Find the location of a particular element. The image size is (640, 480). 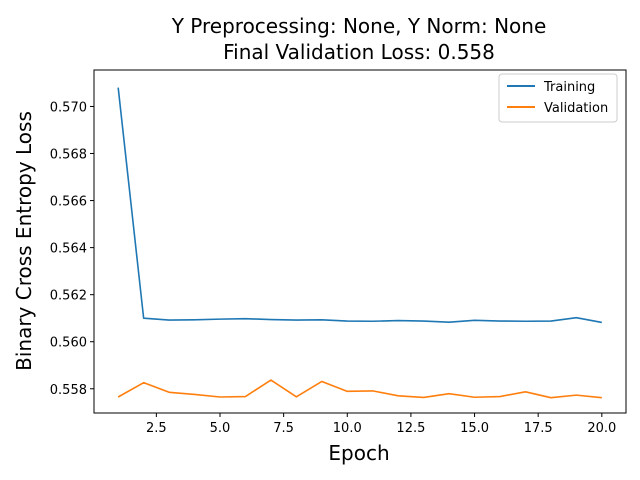

y-tick-label: 0.558 is located at coordinates (68, 390).